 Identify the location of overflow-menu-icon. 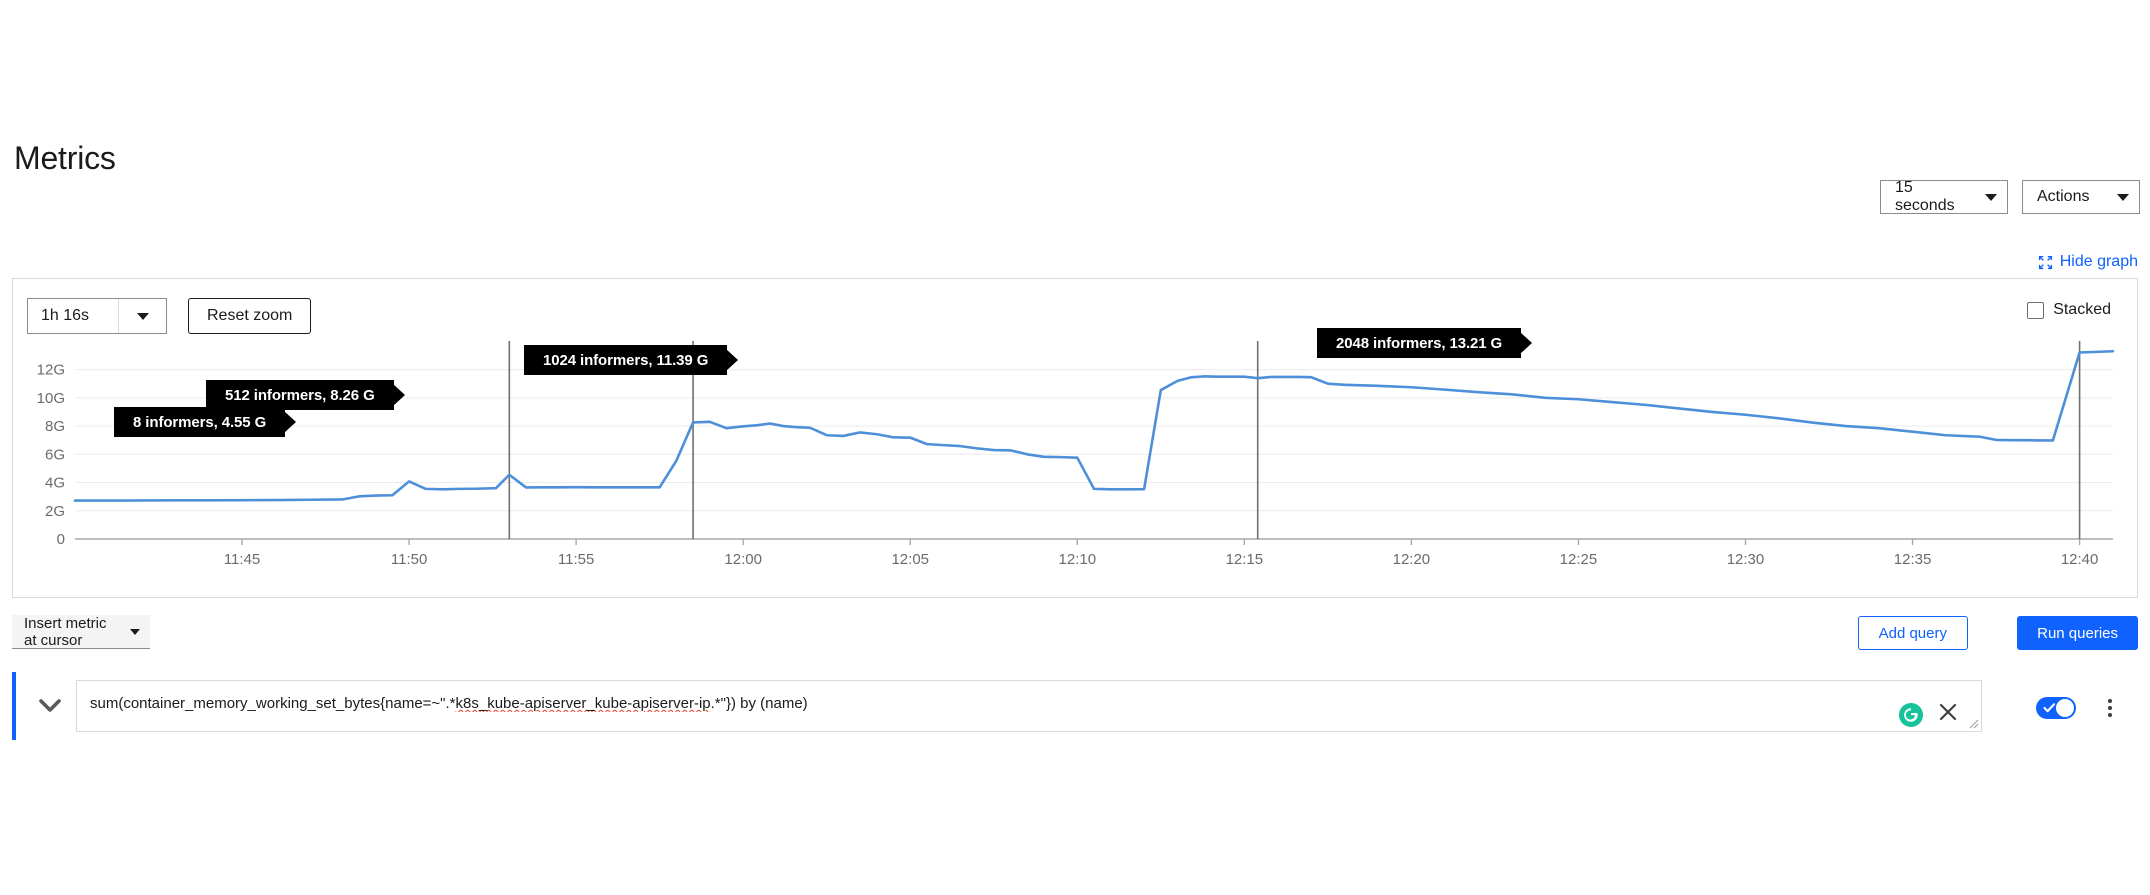
(2110, 708).